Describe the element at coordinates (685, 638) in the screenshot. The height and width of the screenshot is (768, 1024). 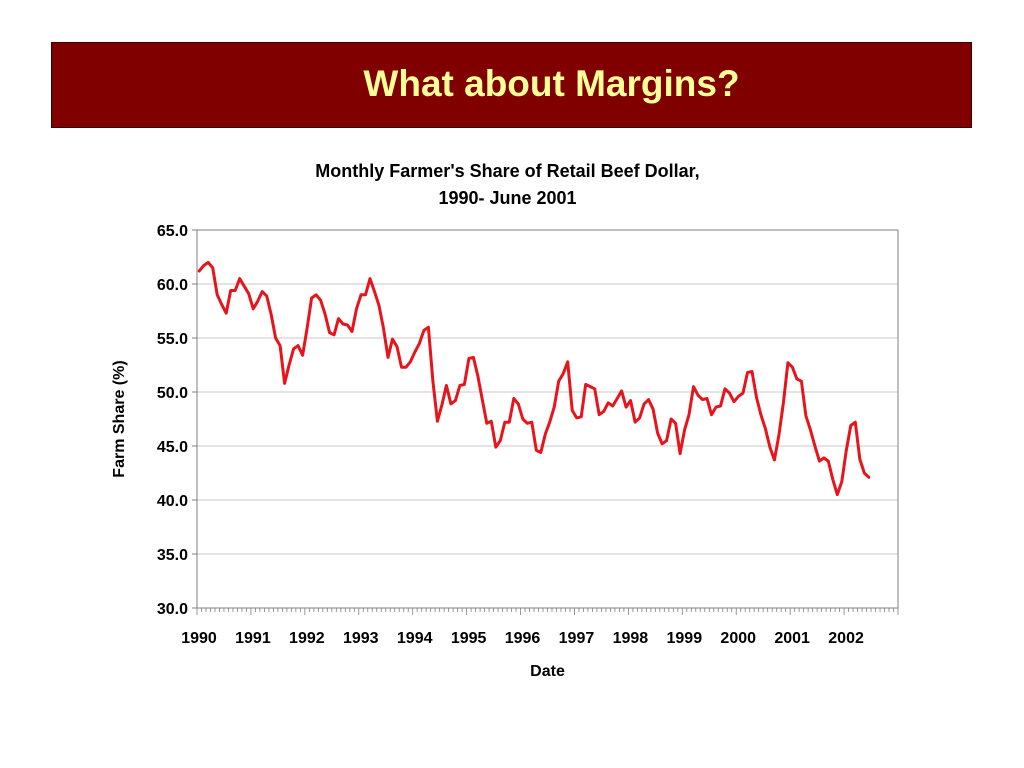
I see `x-tick-label: 1999` at that location.